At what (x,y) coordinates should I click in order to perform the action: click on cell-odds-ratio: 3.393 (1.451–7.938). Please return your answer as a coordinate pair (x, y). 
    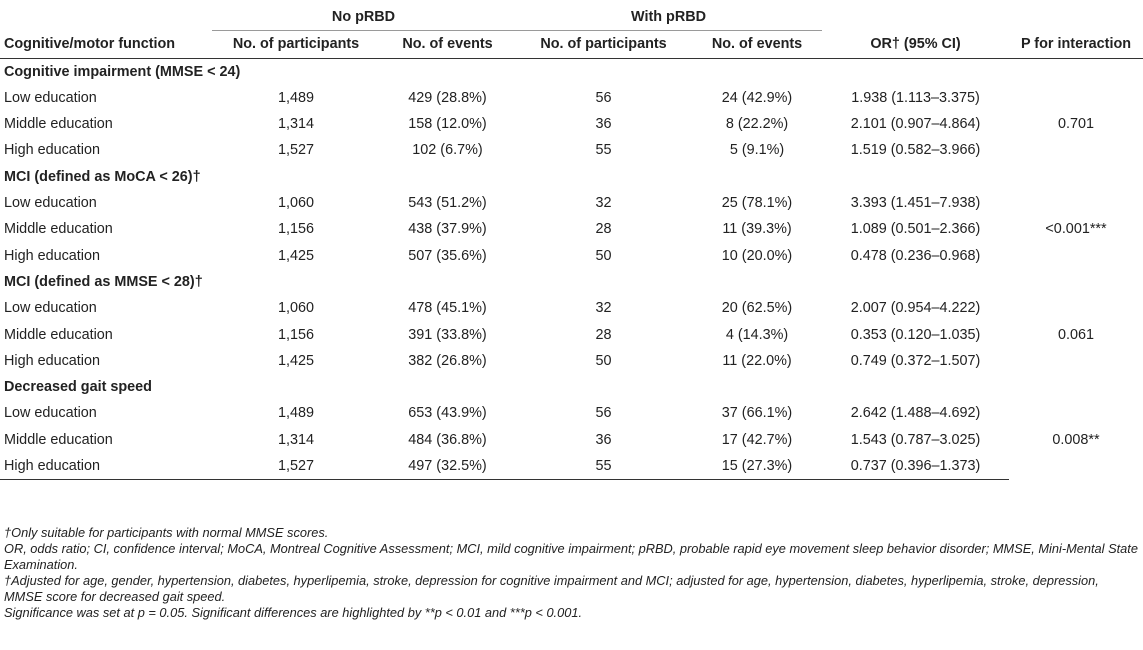
    Looking at the image, I should click on (915, 203).